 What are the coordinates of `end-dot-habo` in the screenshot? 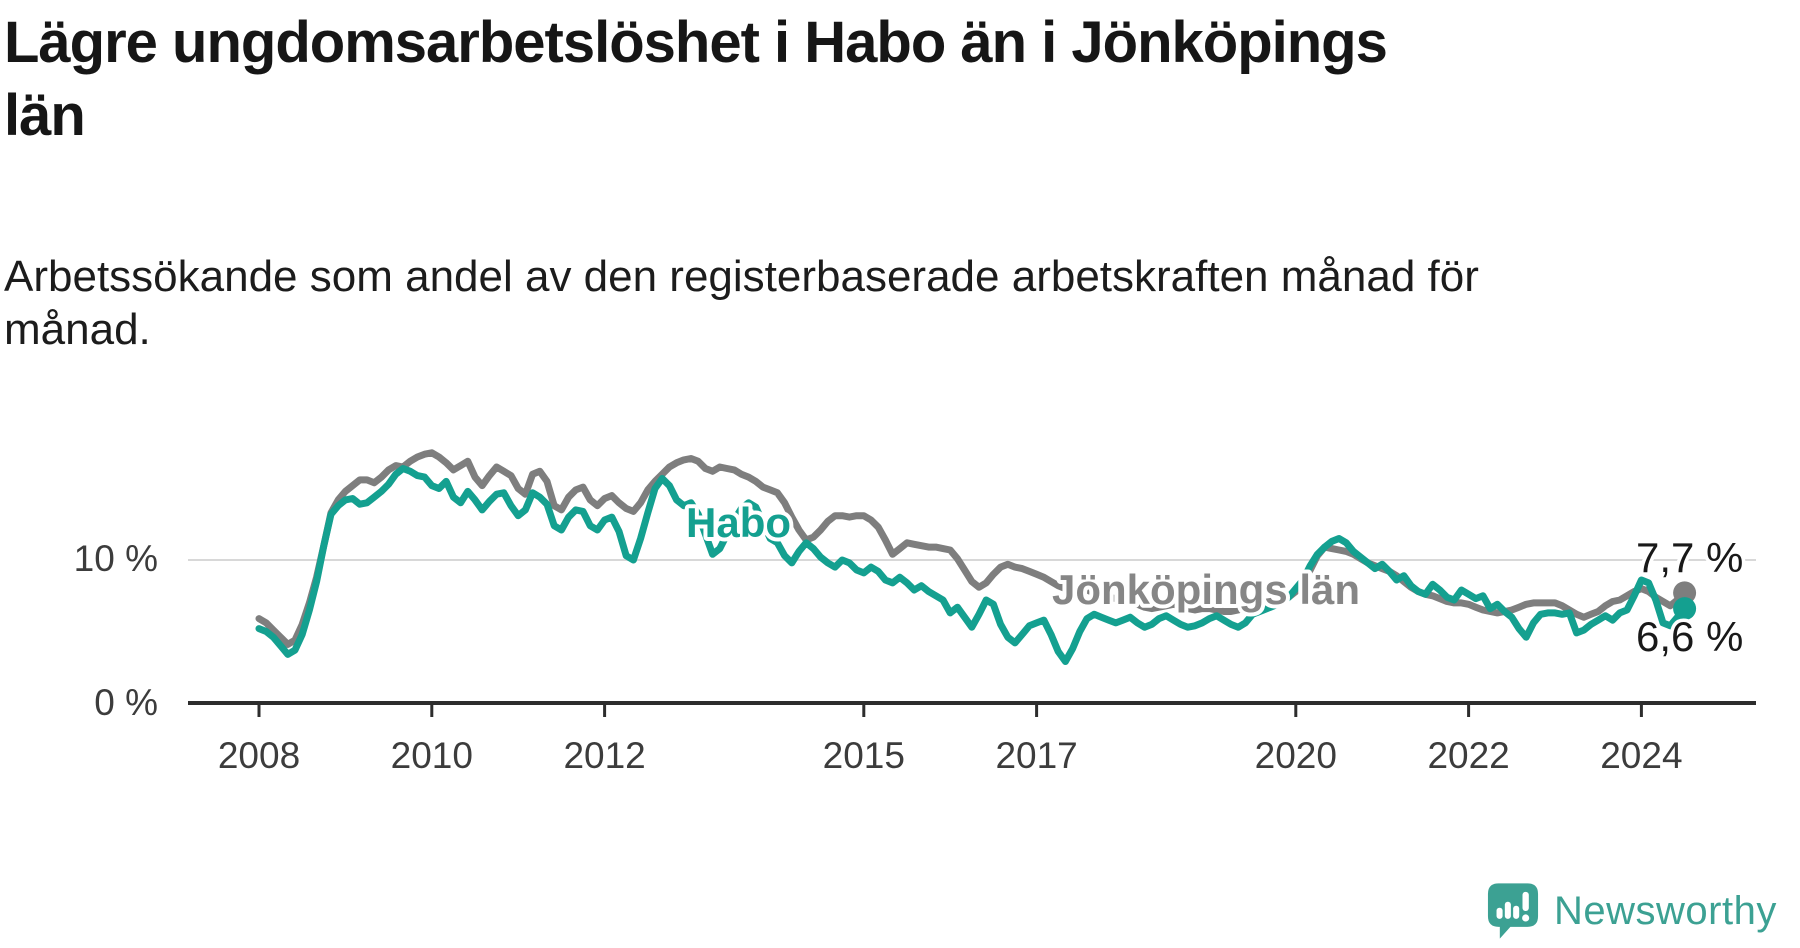 It's located at (1685, 609).